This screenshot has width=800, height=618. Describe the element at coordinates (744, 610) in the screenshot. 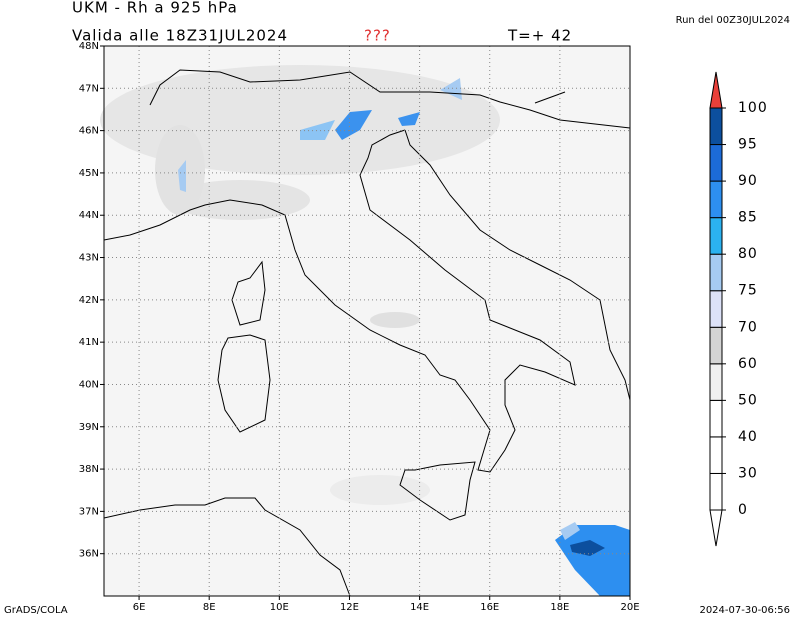

I see `footer-right: 2024-07-30-06:56` at that location.